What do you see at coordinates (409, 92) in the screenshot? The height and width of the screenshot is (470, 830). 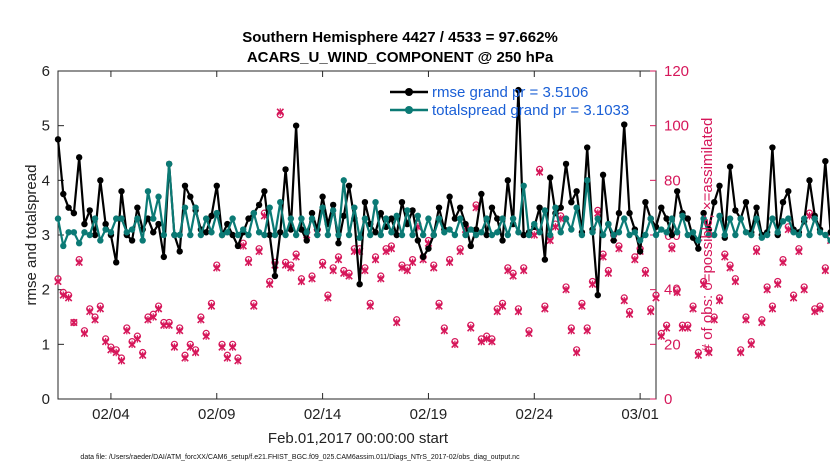 I see `legend-rmse-marker` at bounding box center [409, 92].